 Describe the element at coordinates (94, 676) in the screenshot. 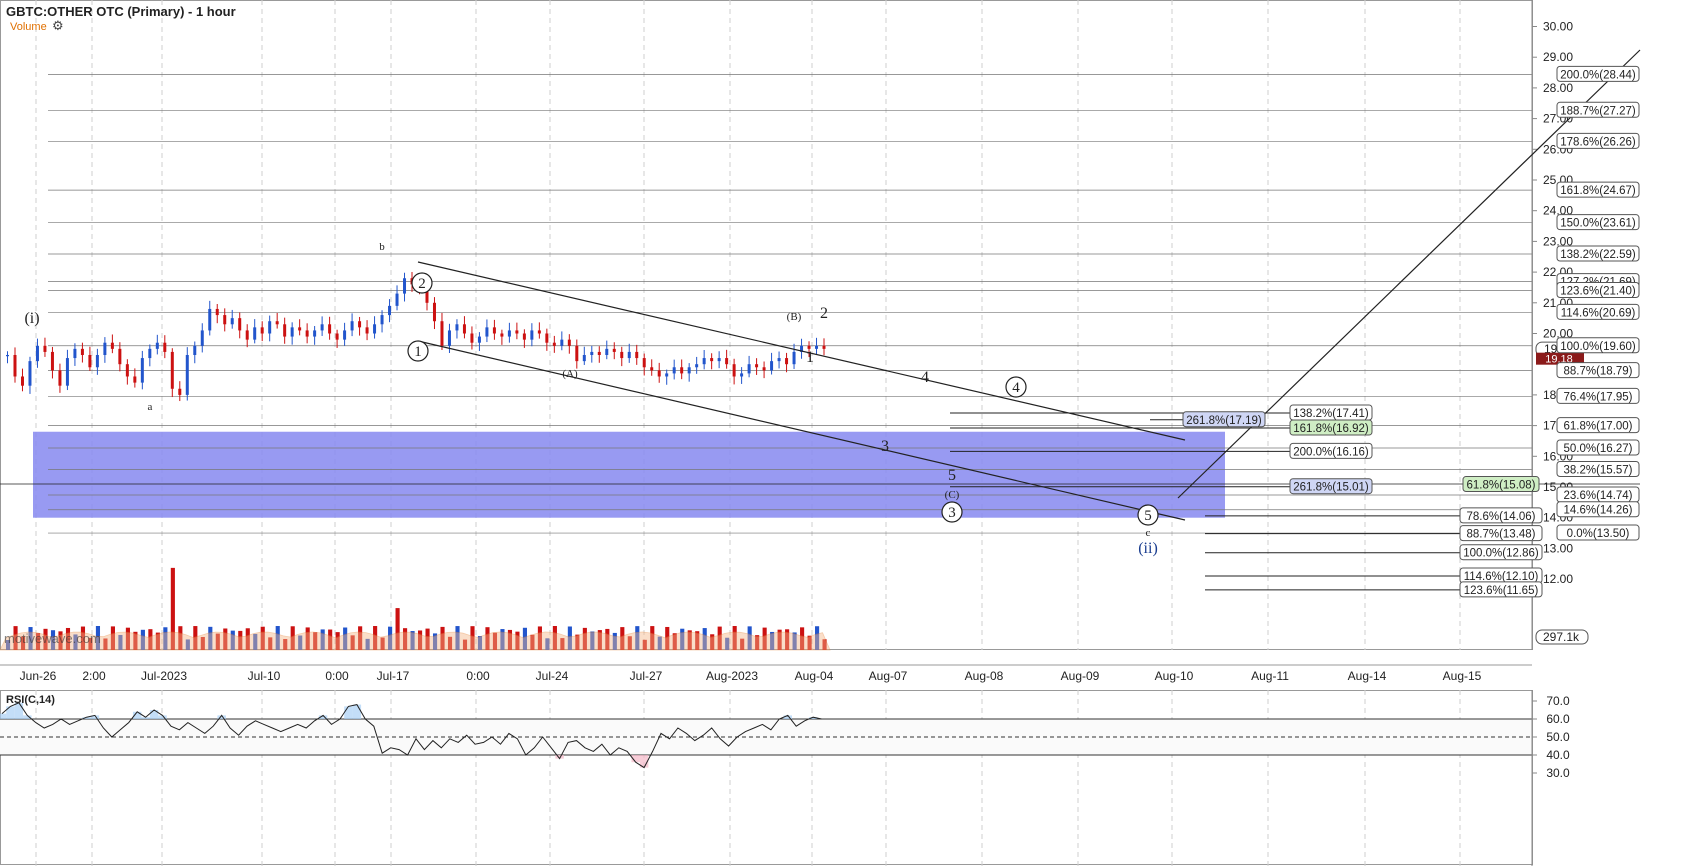

I see `x-axis-tick-label: 2:00` at that location.